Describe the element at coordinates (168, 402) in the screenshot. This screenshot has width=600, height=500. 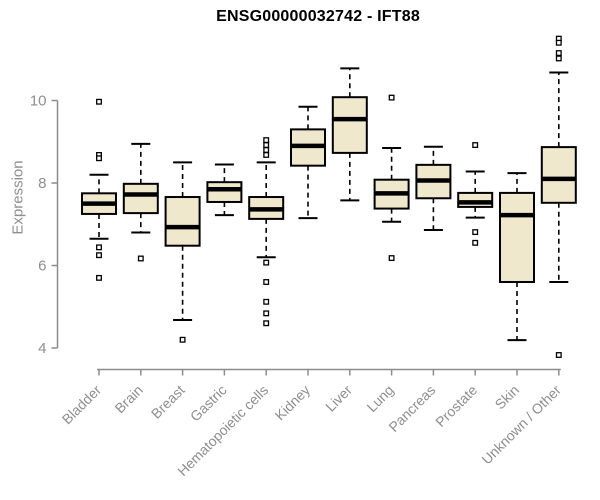
I see `x-tick-label-breast: Breast` at that location.